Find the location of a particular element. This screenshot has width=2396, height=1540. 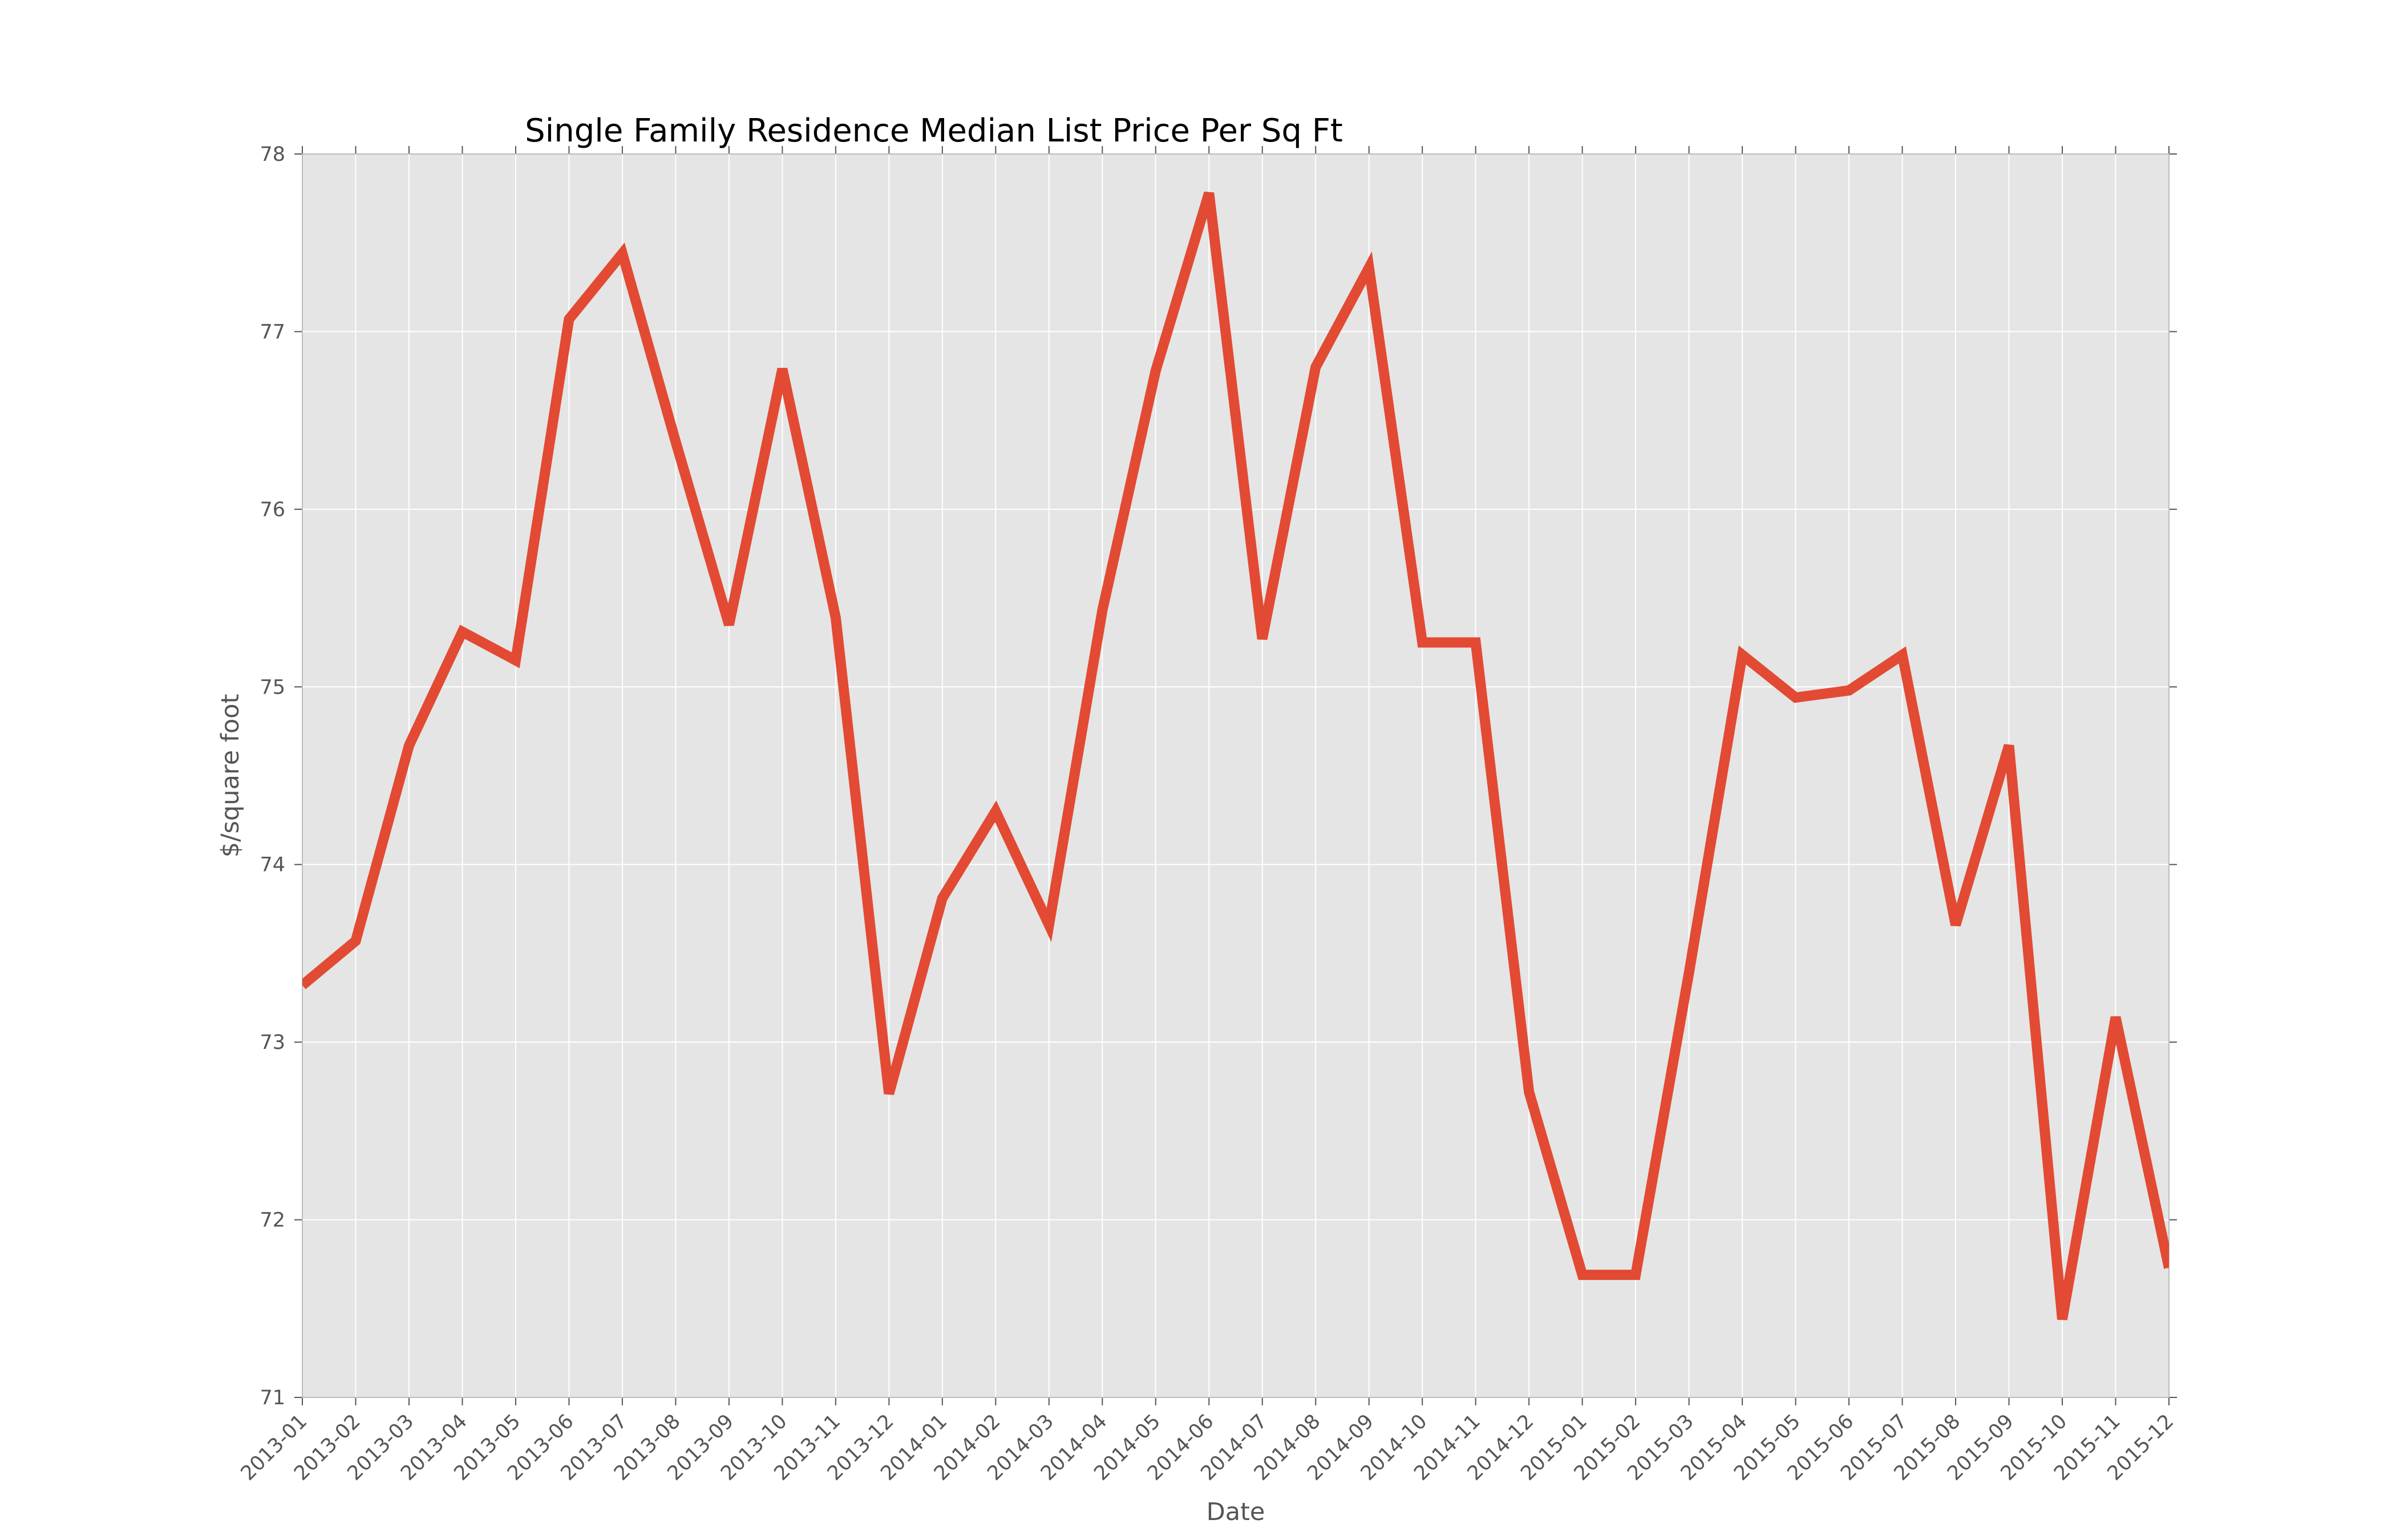

x-axis-label: Date is located at coordinates (1236, 1512).